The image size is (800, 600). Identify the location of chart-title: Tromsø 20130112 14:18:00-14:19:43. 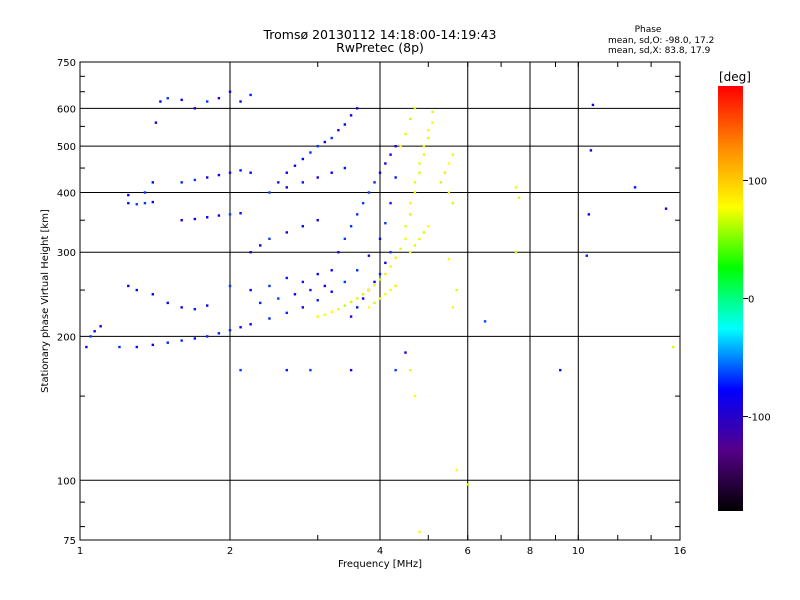
(379, 34).